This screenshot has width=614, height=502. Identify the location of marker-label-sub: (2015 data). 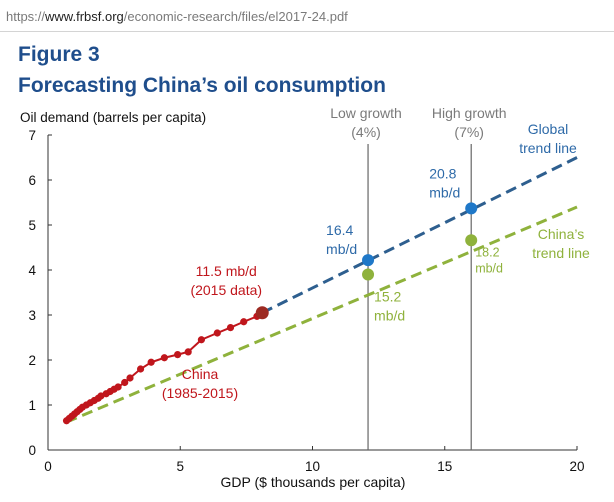
(226, 290).